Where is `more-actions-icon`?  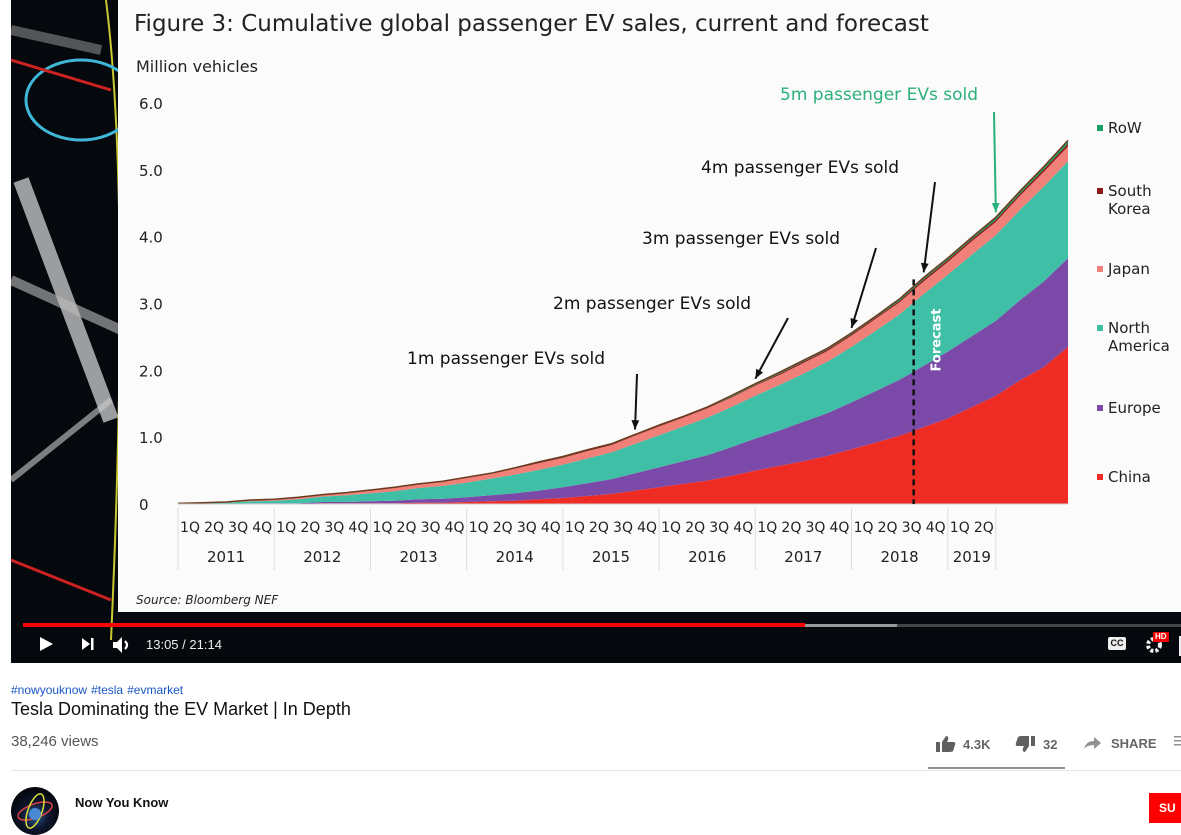
more-actions-icon is located at coordinates (1177, 741).